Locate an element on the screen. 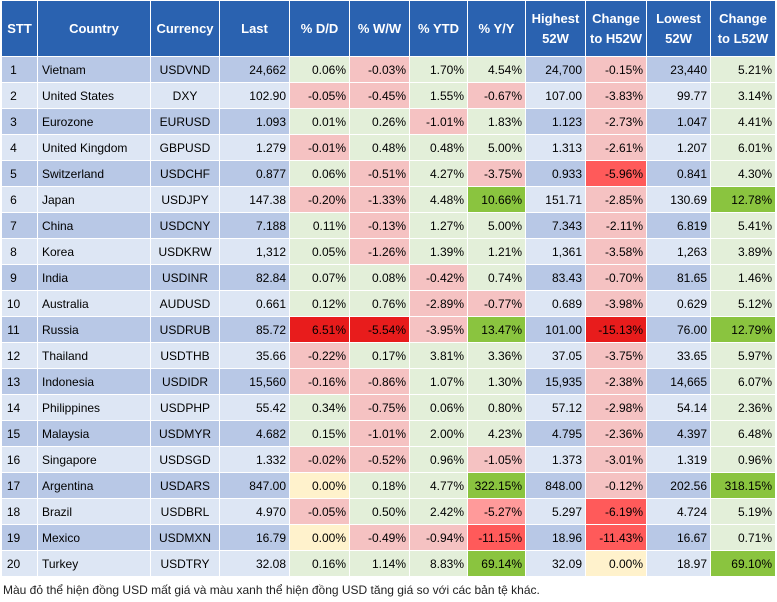 The width and height of the screenshot is (777, 602). row-yy: -3.75% is located at coordinates (496, 173).